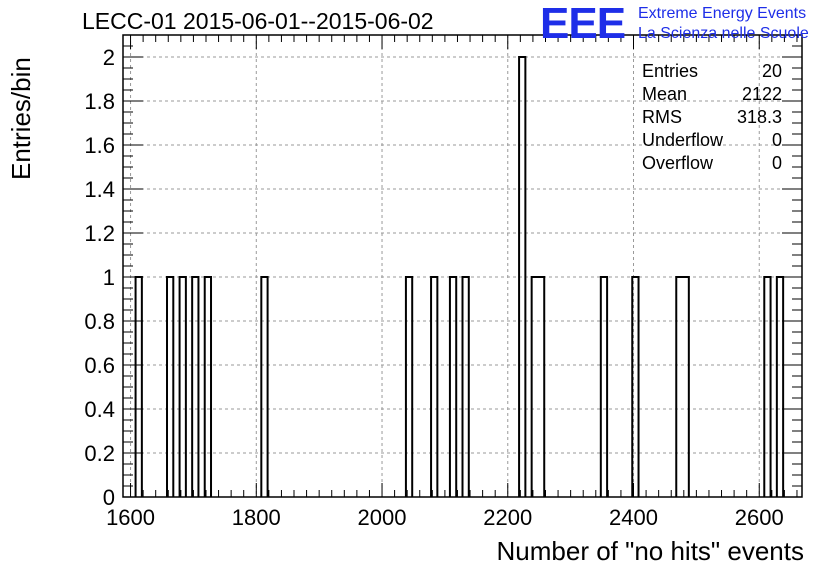  What do you see at coordinates (99, 145) in the screenshot?
I see `y-tick-label: 1.6` at bounding box center [99, 145].